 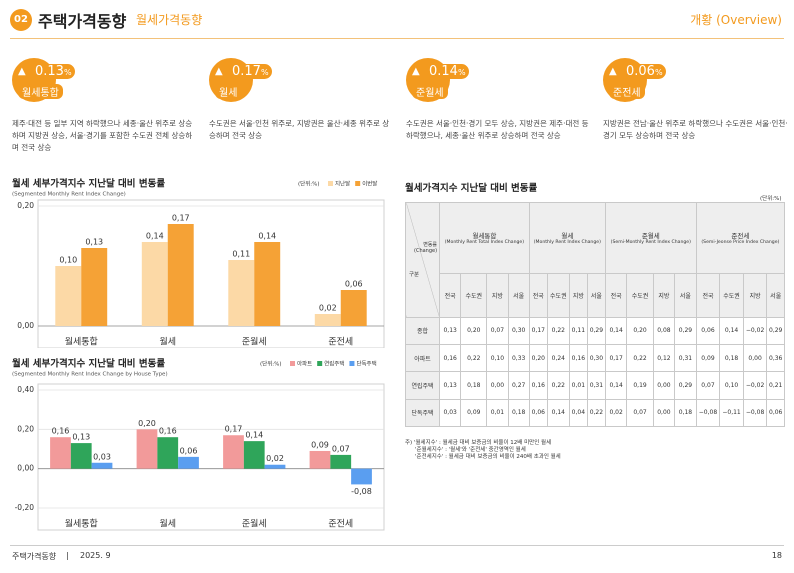 I want to click on cell: 0,02, so click(x=616, y=413).